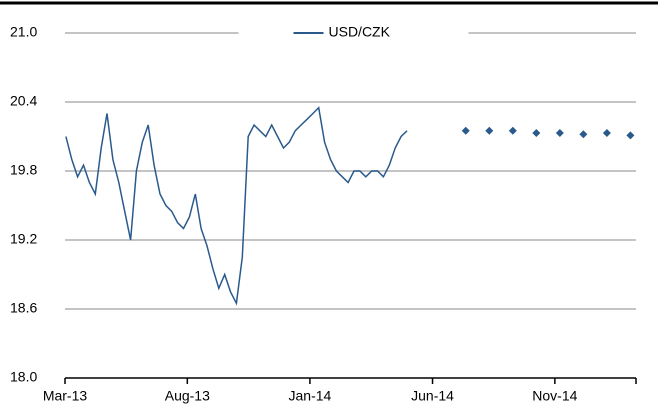  I want to click on x-tick-label: Nov-14, so click(554, 396).